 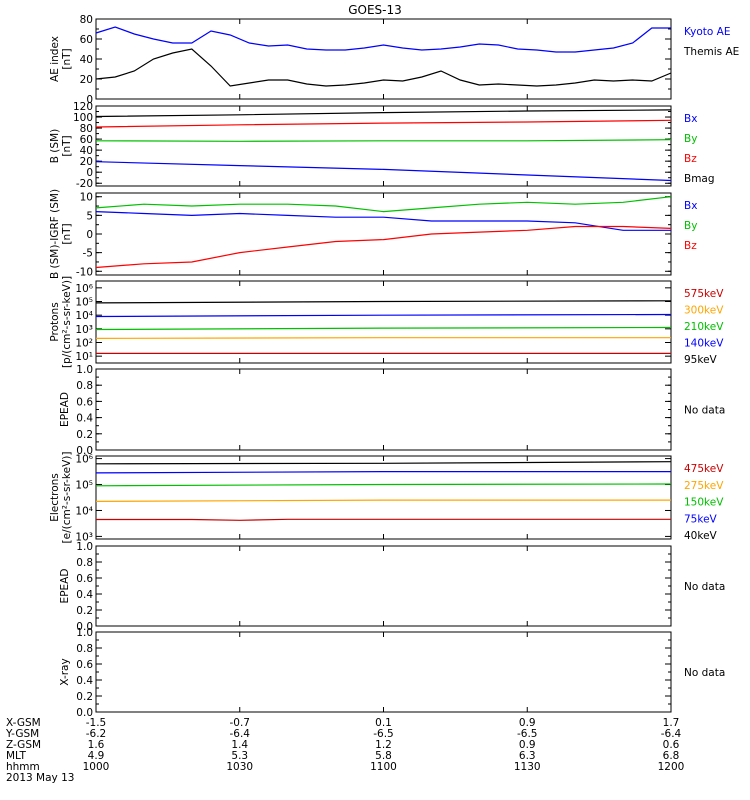 What do you see at coordinates (711, 52) in the screenshot?
I see `legend-entry: Themis AE` at bounding box center [711, 52].